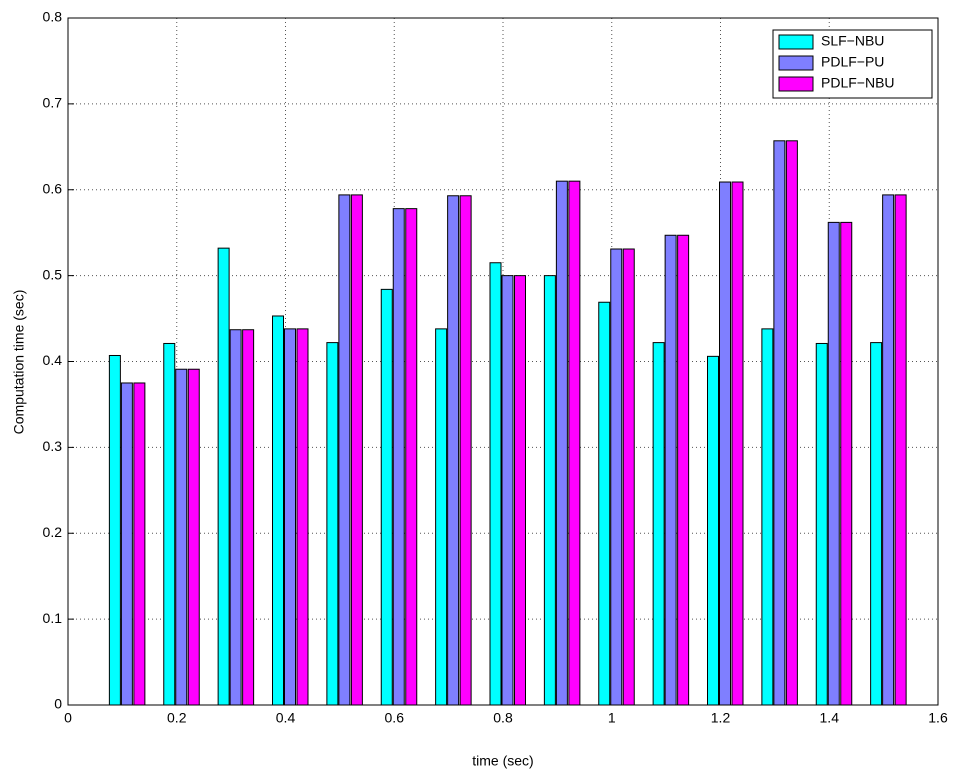 This screenshot has width=958, height=773. Describe the element at coordinates (53, 532) in the screenshot. I see `y-tick-label: 0.2` at that location.